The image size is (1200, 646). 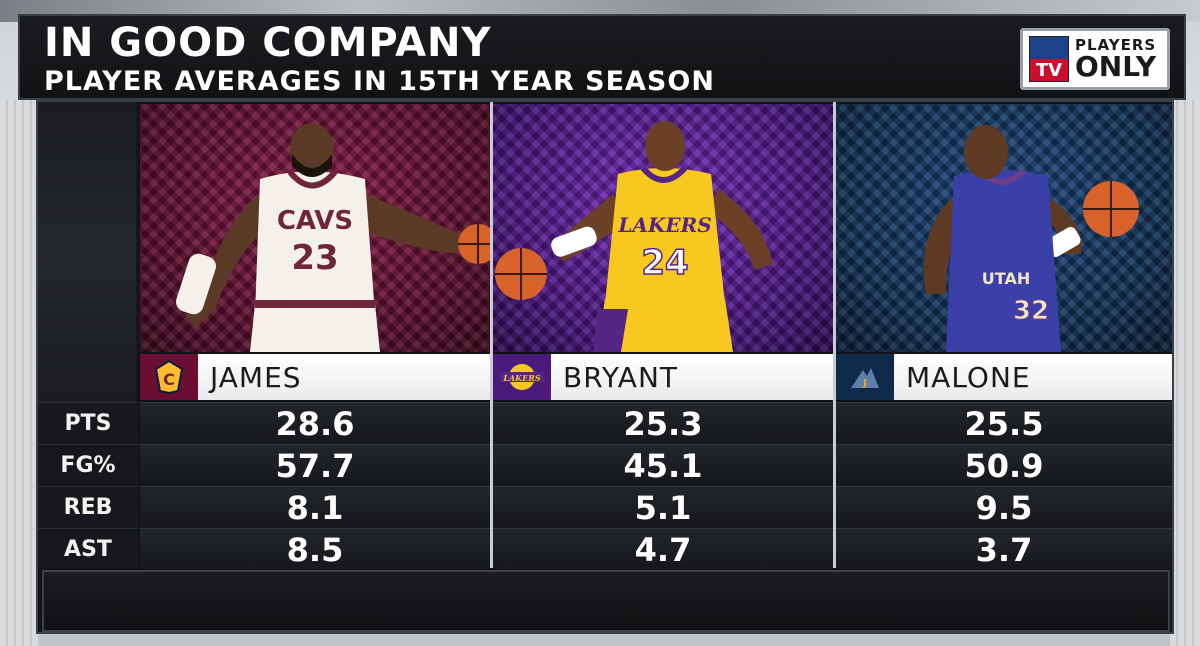 I want to click on player-photo-james: CAVS 23, so click(x=315, y=228).